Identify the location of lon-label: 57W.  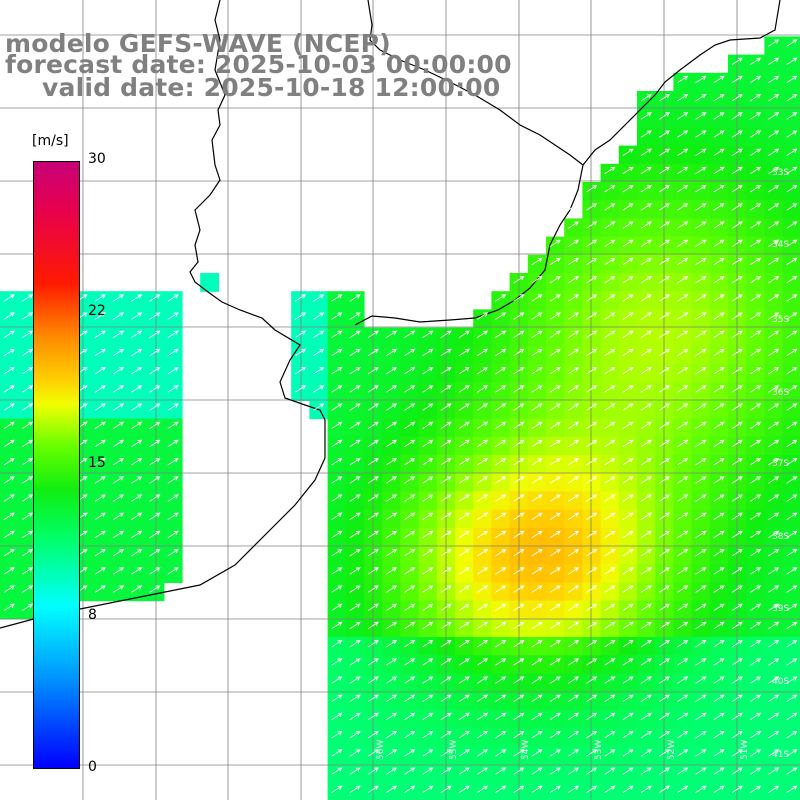
(308, 749).